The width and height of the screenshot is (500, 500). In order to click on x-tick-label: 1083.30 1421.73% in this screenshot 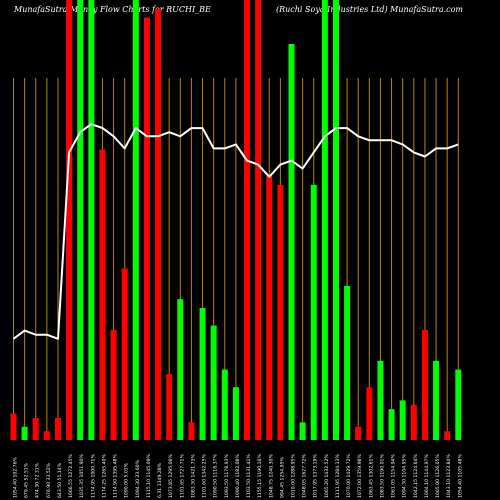, I will do `click(193, 476)`.